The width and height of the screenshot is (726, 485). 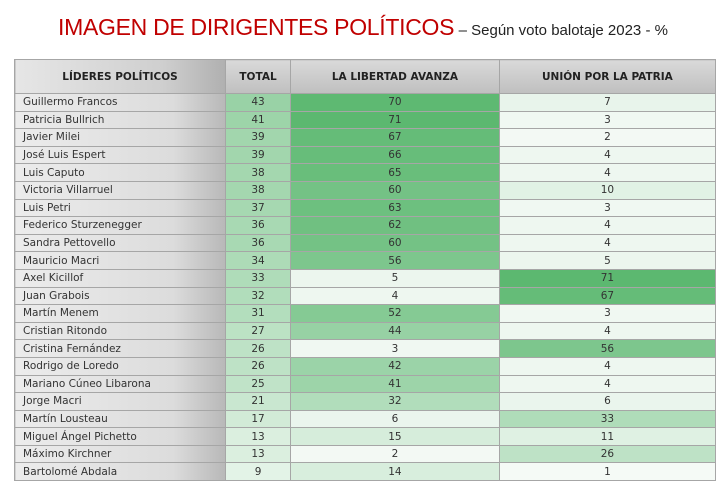 What do you see at coordinates (607, 137) in the screenshot?
I see `cell-uxp: 2` at bounding box center [607, 137].